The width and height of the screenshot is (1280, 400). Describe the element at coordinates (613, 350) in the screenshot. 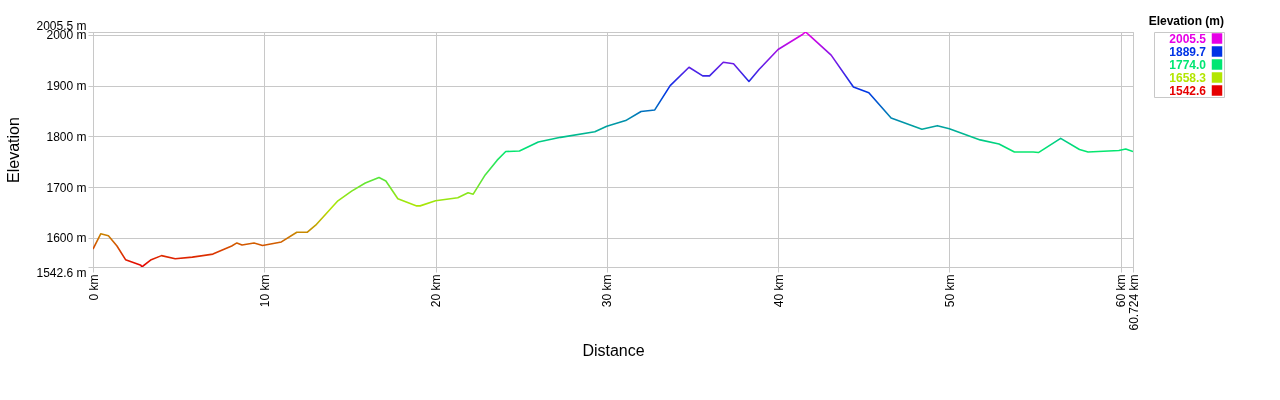

I see `x-axis-title: Distance` at that location.